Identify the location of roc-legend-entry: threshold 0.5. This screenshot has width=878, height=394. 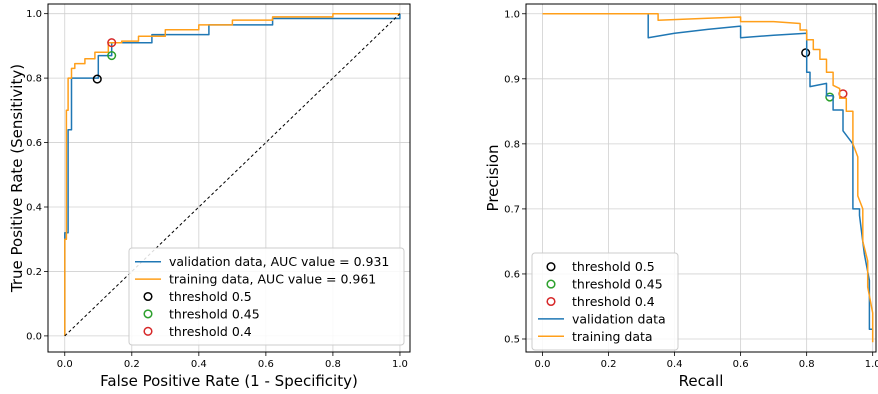
(210, 296).